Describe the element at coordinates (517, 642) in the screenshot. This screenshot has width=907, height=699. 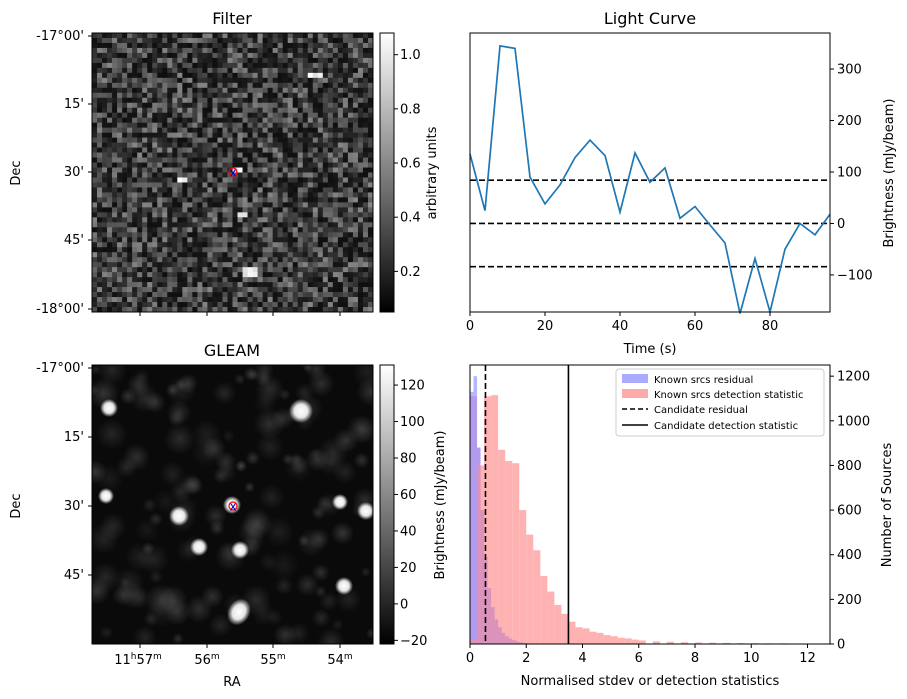
I see `histogram-bar-overlap` at that location.